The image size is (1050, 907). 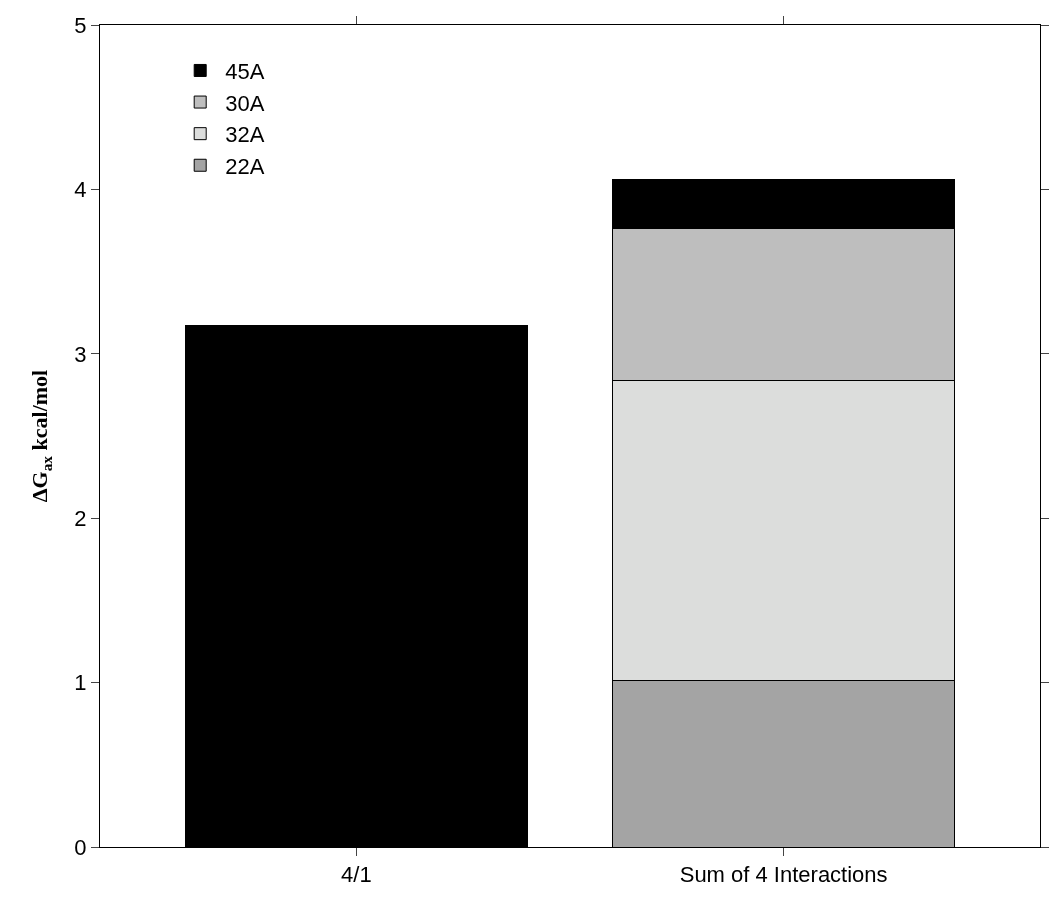 What do you see at coordinates (245, 103) in the screenshot?
I see `legend-label: 30A` at bounding box center [245, 103].